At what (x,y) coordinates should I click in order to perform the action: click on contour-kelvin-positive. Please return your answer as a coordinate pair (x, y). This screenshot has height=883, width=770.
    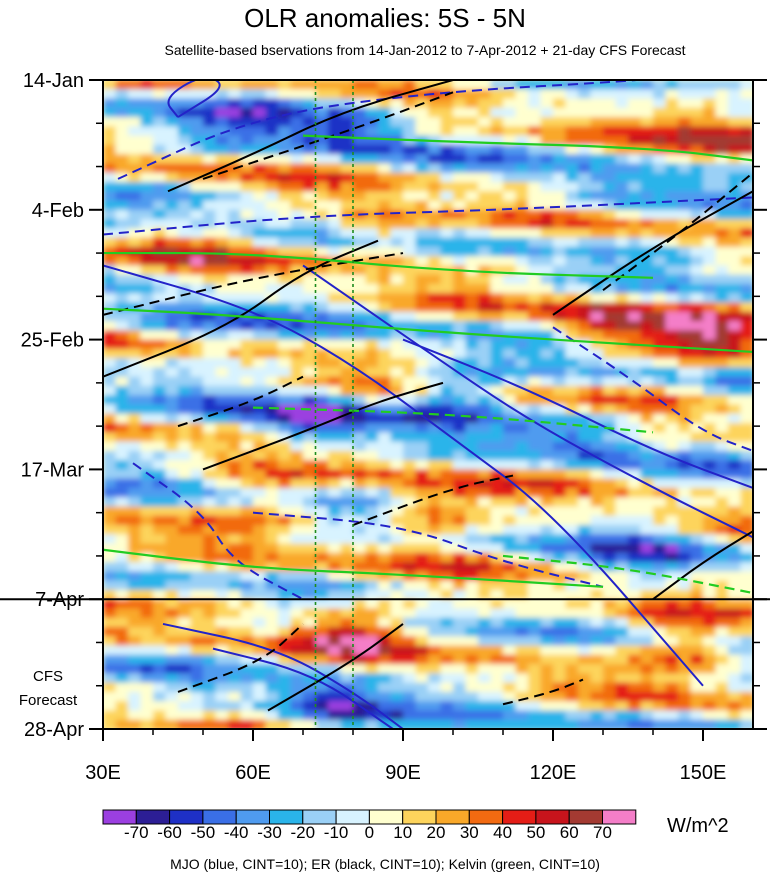
    Looking at the image, I should click on (353, 568).